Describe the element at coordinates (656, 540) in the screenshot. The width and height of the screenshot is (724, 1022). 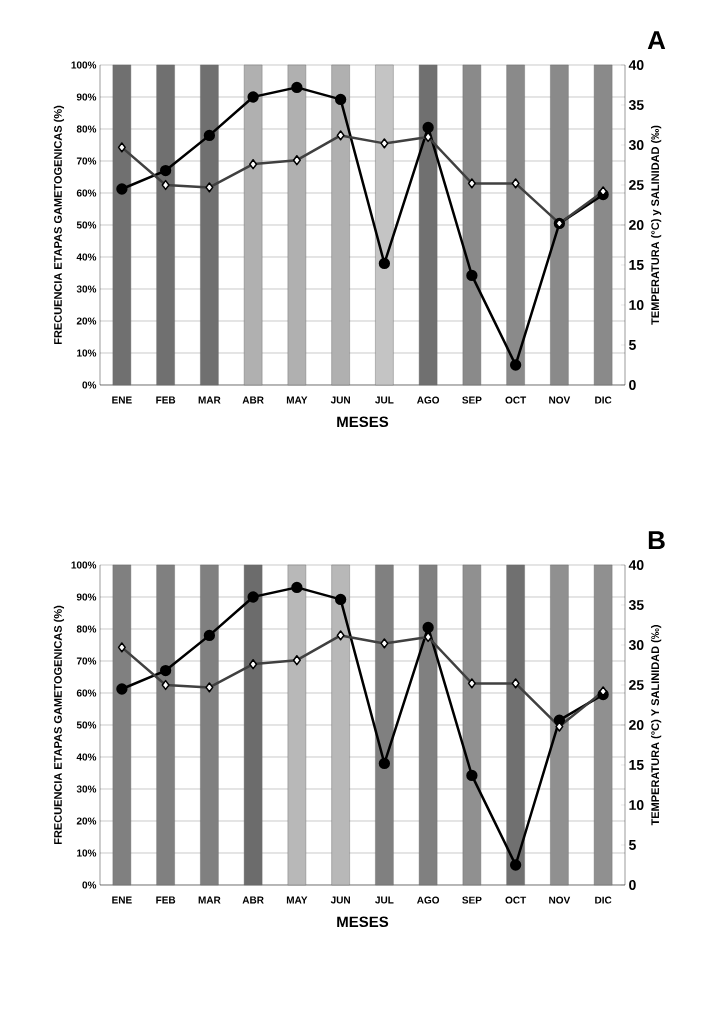
I see `chart-title: B` at that location.